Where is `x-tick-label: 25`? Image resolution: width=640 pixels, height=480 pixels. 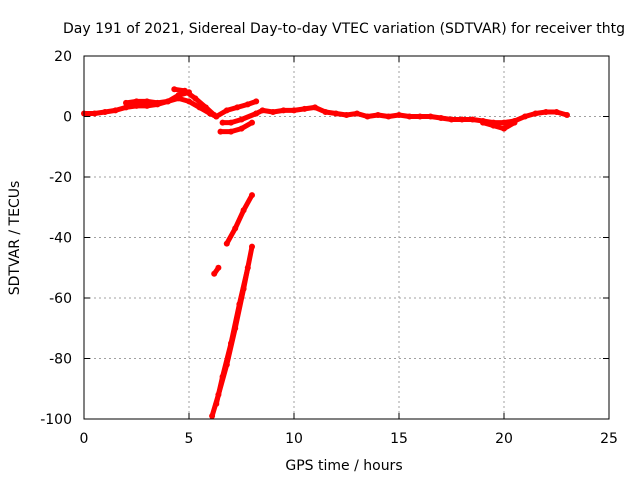 x-tick-label: 25 is located at coordinates (609, 439).